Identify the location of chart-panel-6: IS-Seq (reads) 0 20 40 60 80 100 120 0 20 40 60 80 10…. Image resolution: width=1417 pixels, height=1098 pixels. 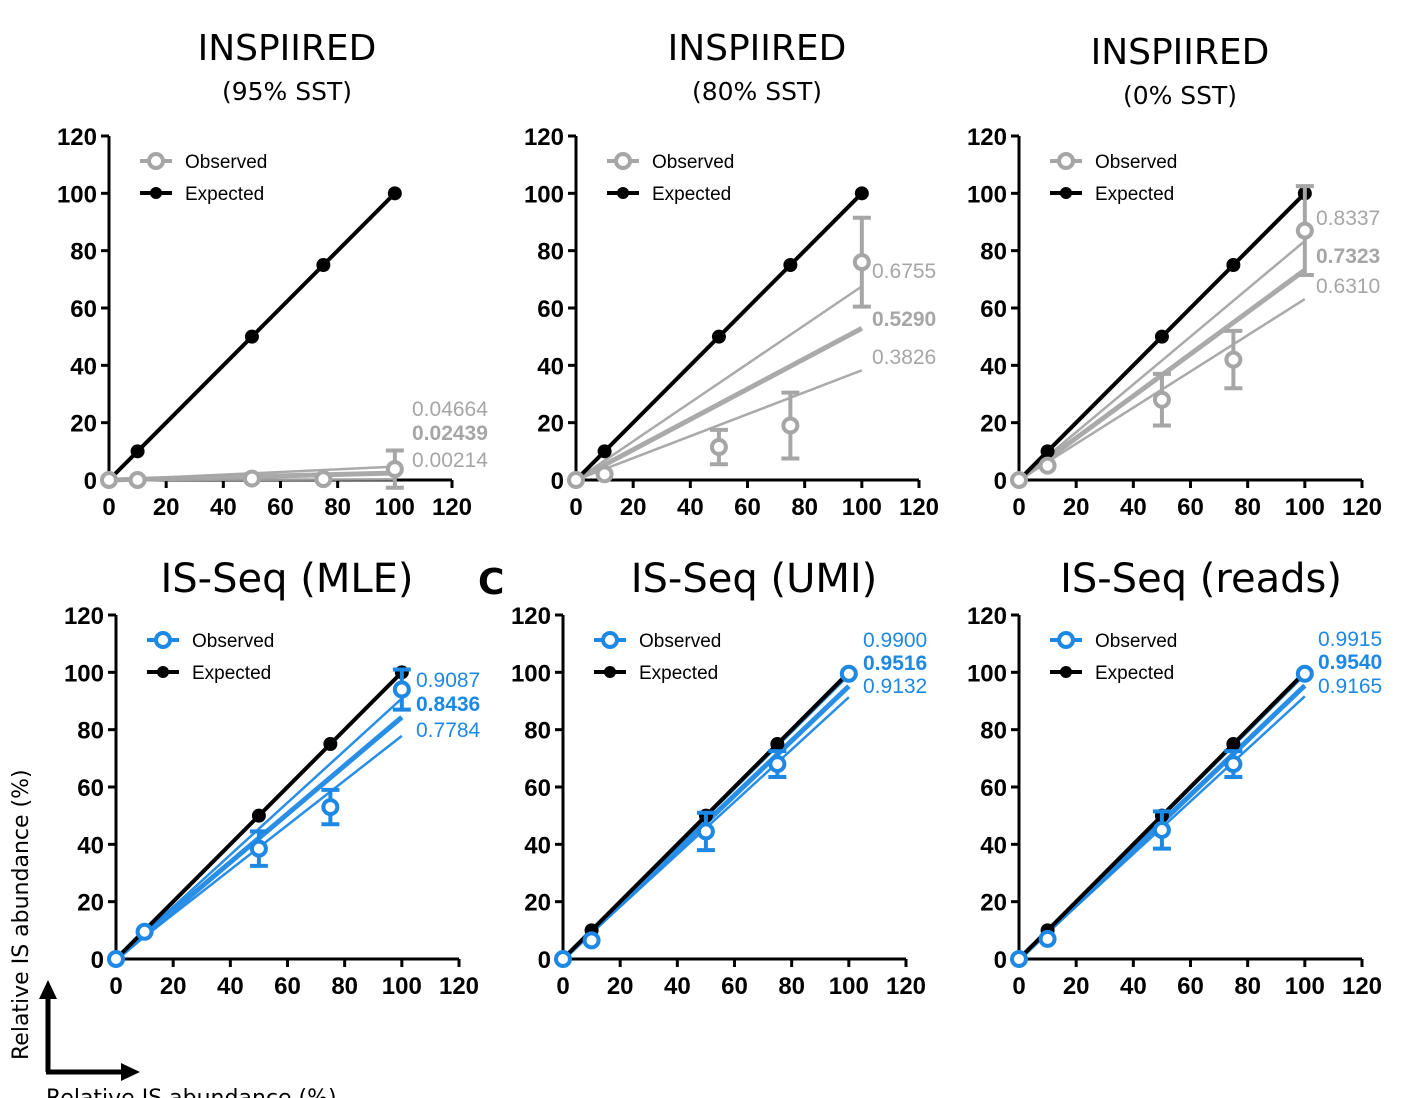
(1174, 778).